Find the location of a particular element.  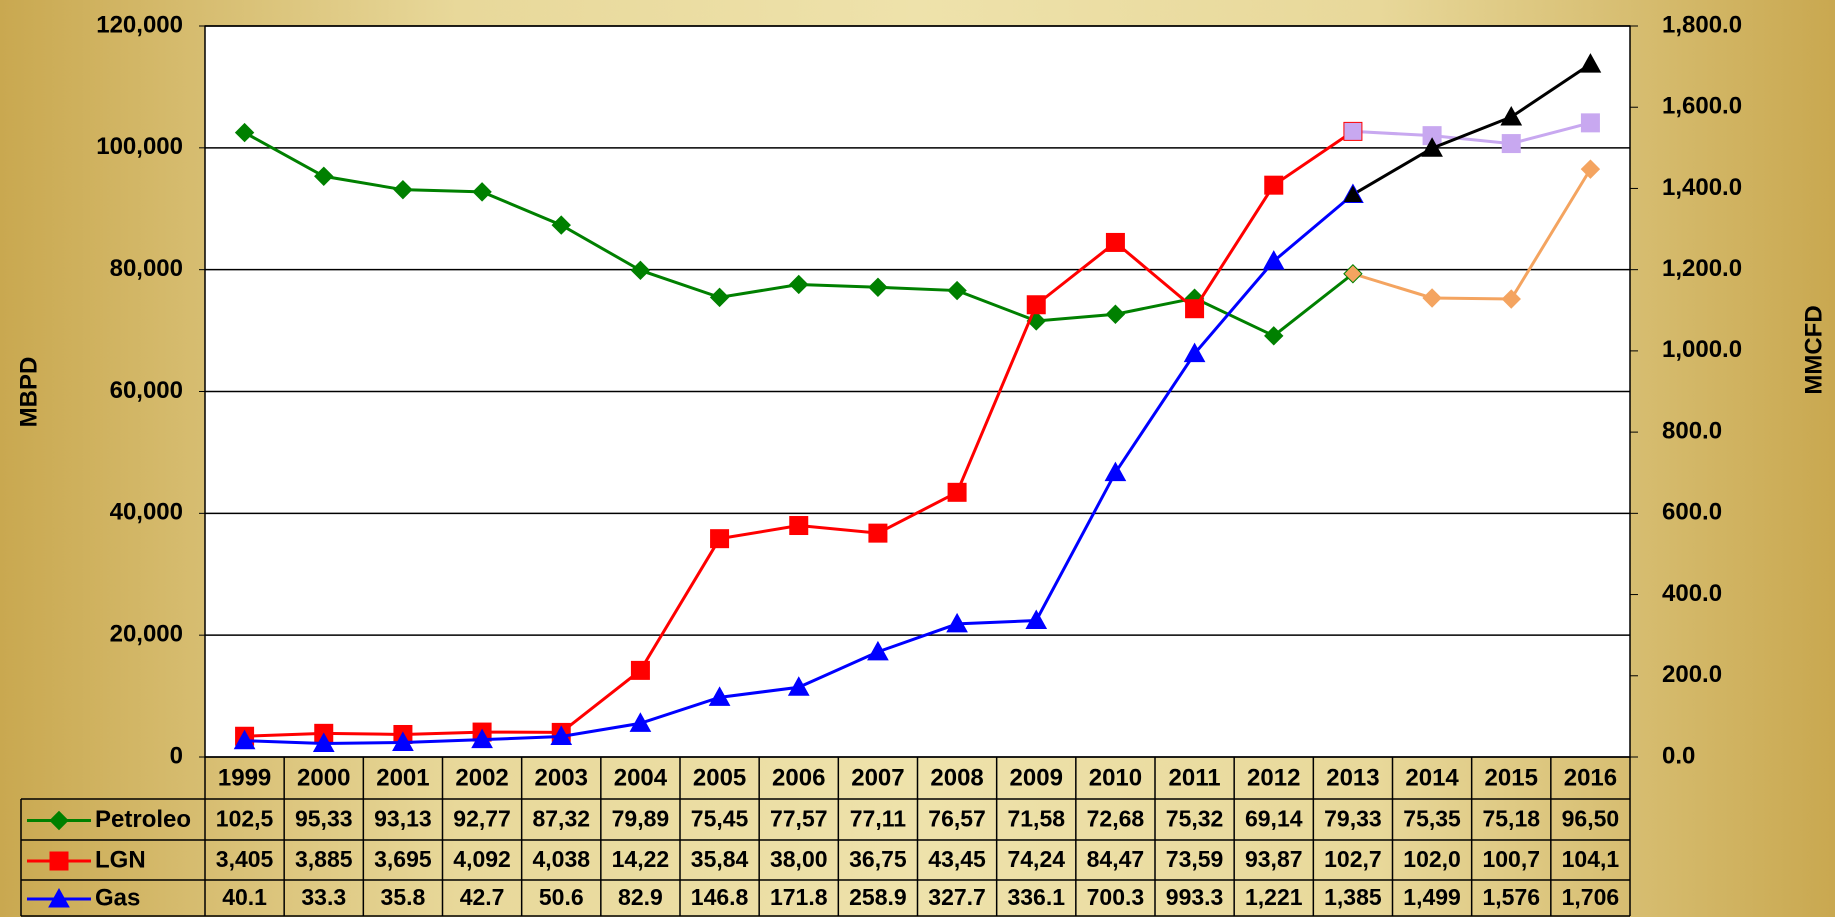

x-tick-label: 2015 is located at coordinates (1511, 777).